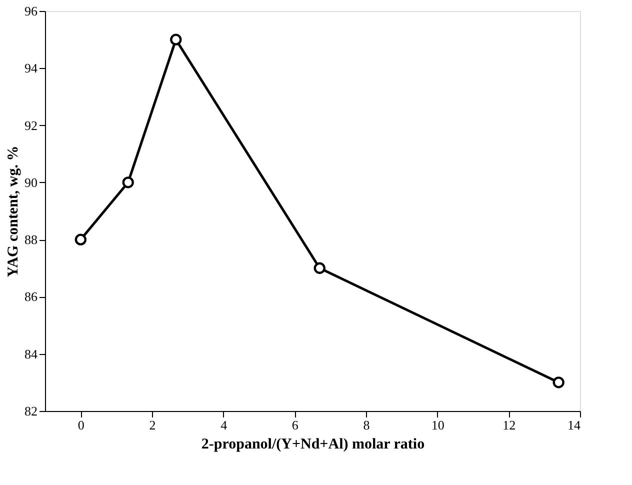  What do you see at coordinates (31, 125) in the screenshot?
I see `y-tick-label: 92` at bounding box center [31, 125].